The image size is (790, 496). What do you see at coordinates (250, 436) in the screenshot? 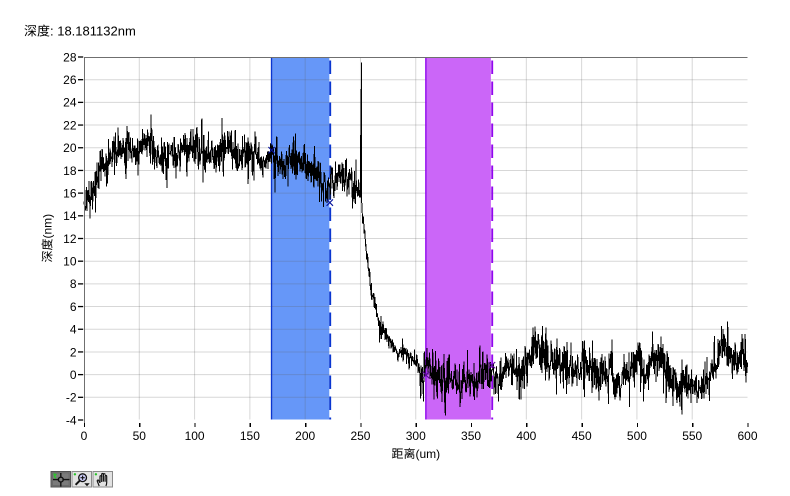
I see `svg-text: 150` at bounding box center [250, 436].